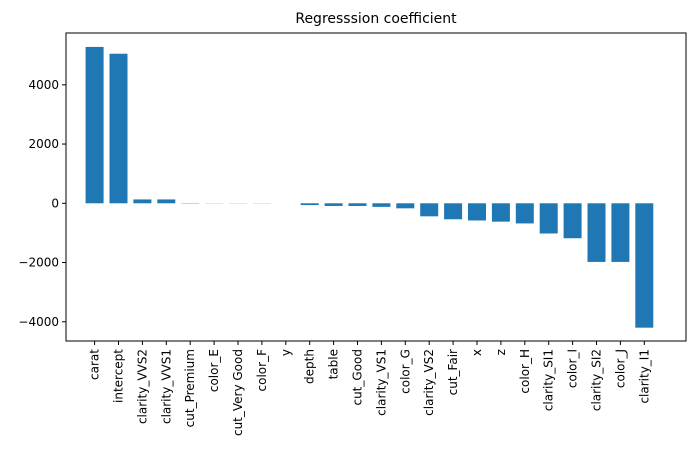  Describe the element at coordinates (429, 382) in the screenshot. I see `x-tick-label: clarity_VS2` at that location.